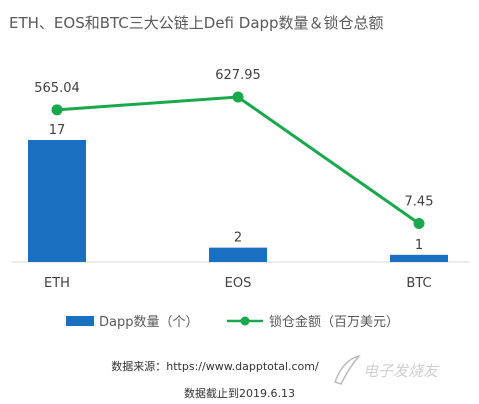 The image size is (479, 404). I want to click on legend-line-label: 锁仓金额（百万美元）, so click(334, 322).